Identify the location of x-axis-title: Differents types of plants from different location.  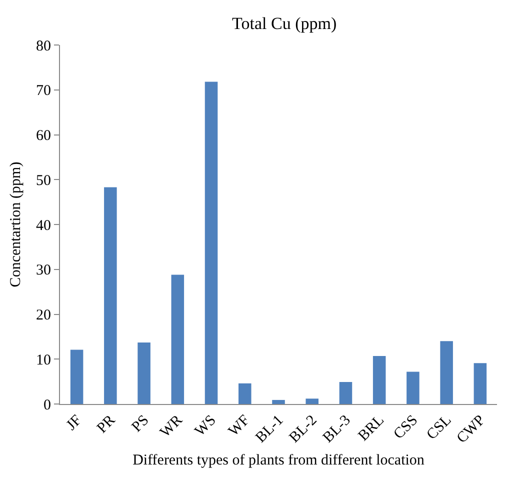
(278, 460).